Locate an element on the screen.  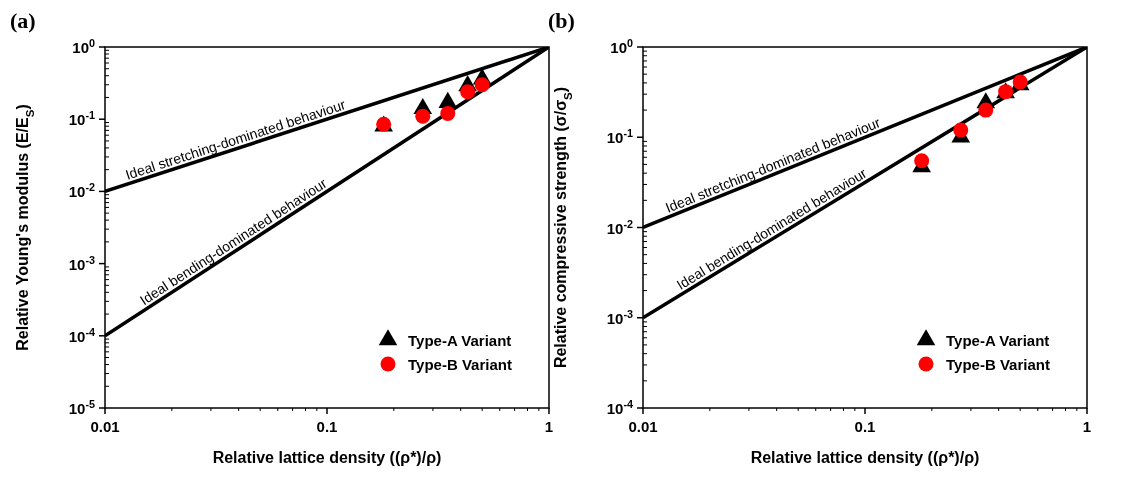
chart-title: (a) is located at coordinates (23, 20).